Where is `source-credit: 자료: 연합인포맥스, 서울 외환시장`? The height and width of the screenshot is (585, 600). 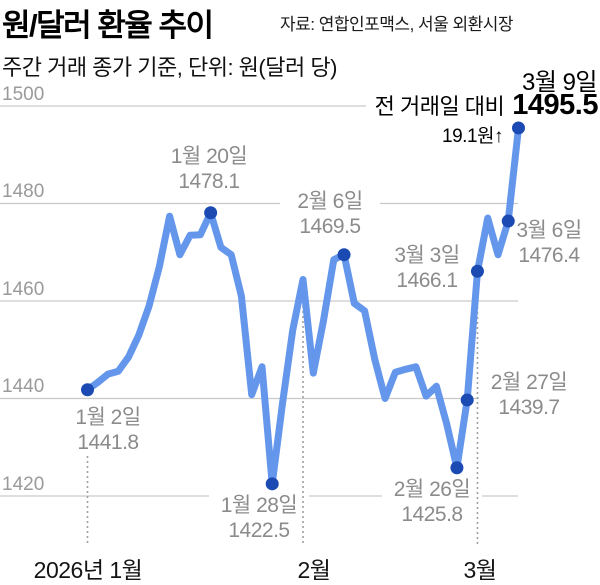 source-credit: 자료: 연합인포맥스, 서울 외환시장 is located at coordinates (397, 24).